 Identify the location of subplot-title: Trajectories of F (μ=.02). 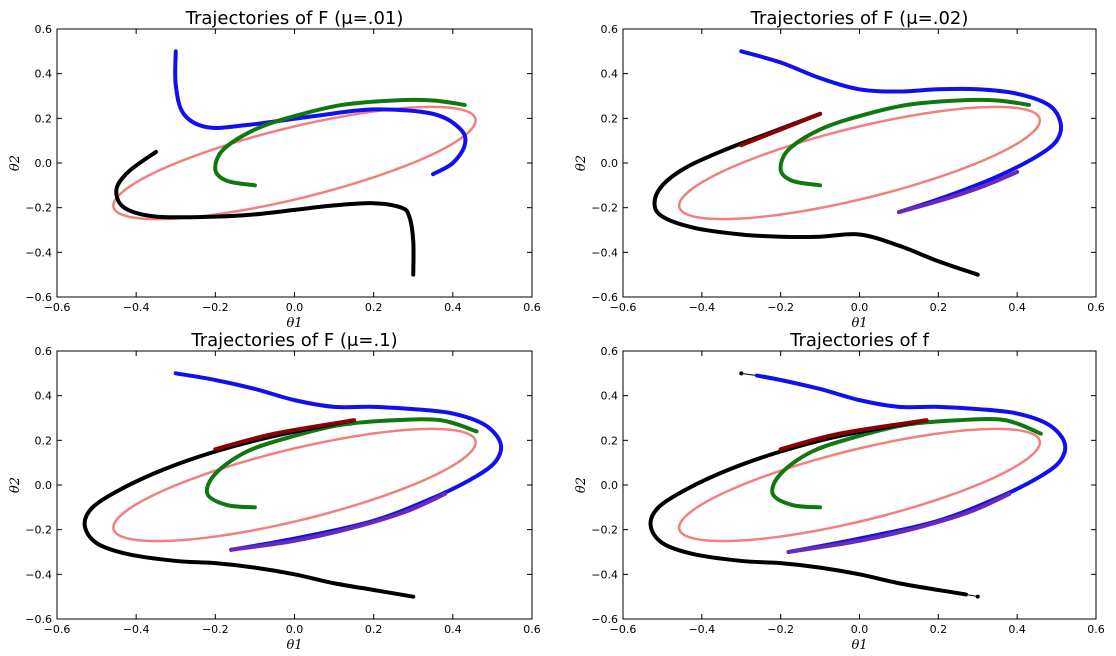
(859, 18).